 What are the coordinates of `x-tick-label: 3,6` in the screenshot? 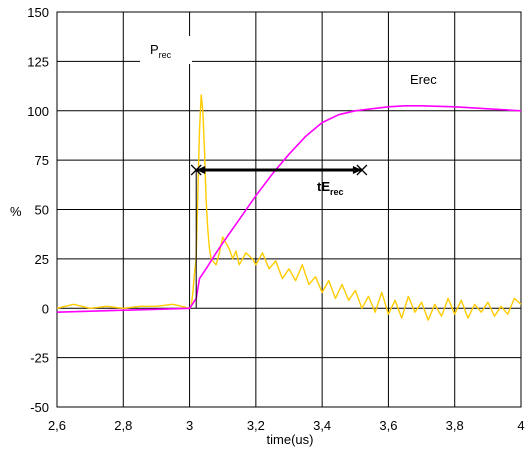 It's located at (388, 425).